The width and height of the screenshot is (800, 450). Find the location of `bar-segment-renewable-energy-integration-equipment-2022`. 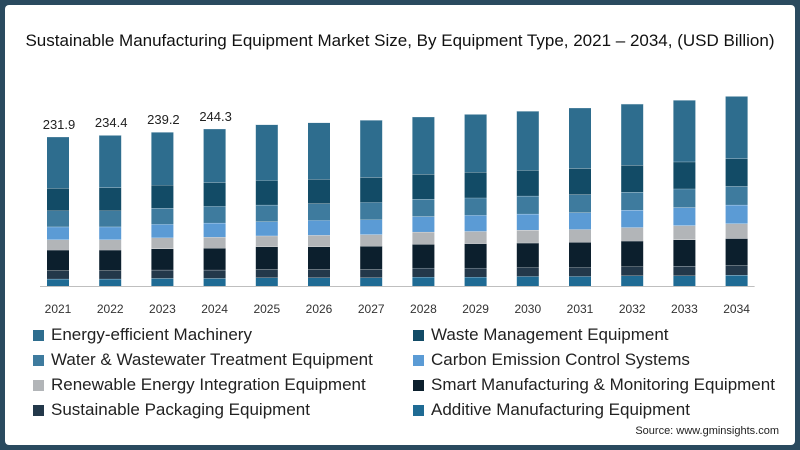

bar-segment-renewable-energy-integration-equipment-2022 is located at coordinates (110, 244).